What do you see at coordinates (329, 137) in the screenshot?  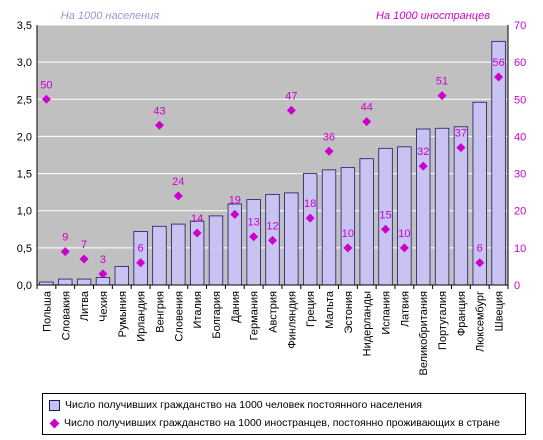 I see `data-label: 36` at bounding box center [329, 137].